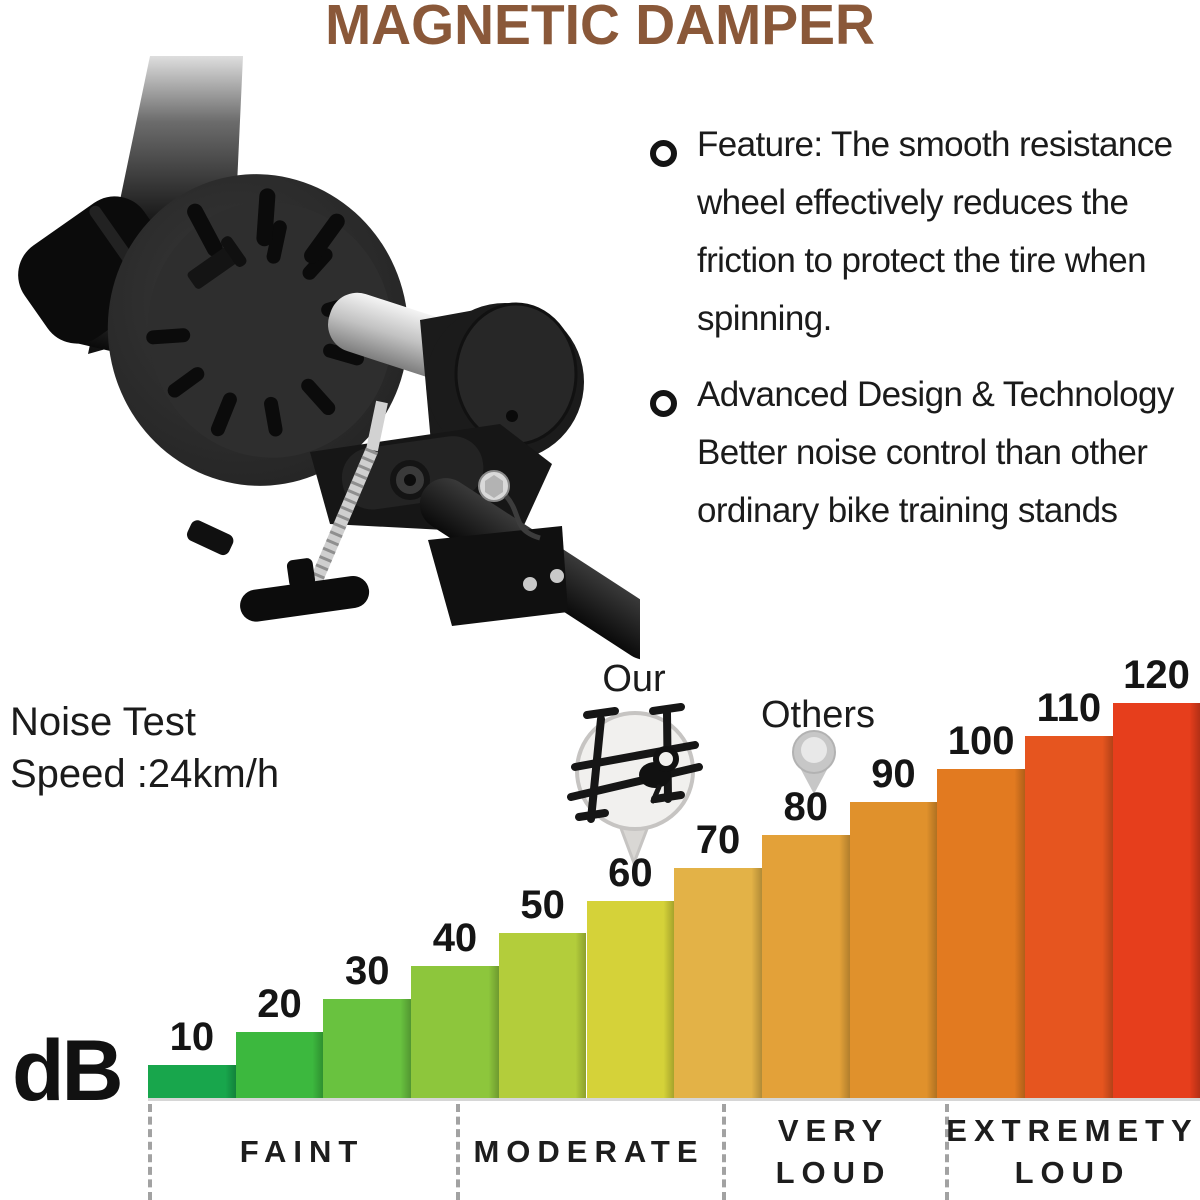 The width and height of the screenshot is (1200, 1200). Describe the element at coordinates (634, 679) in the screenshot. I see `our-marker-label: Our` at that location.